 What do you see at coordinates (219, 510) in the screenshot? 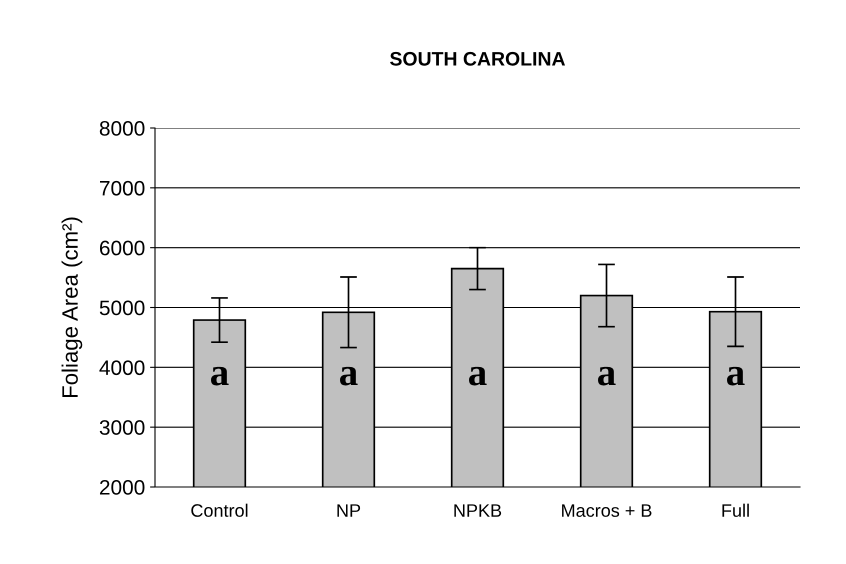
I see `x-tick-label: Control` at bounding box center [219, 510].